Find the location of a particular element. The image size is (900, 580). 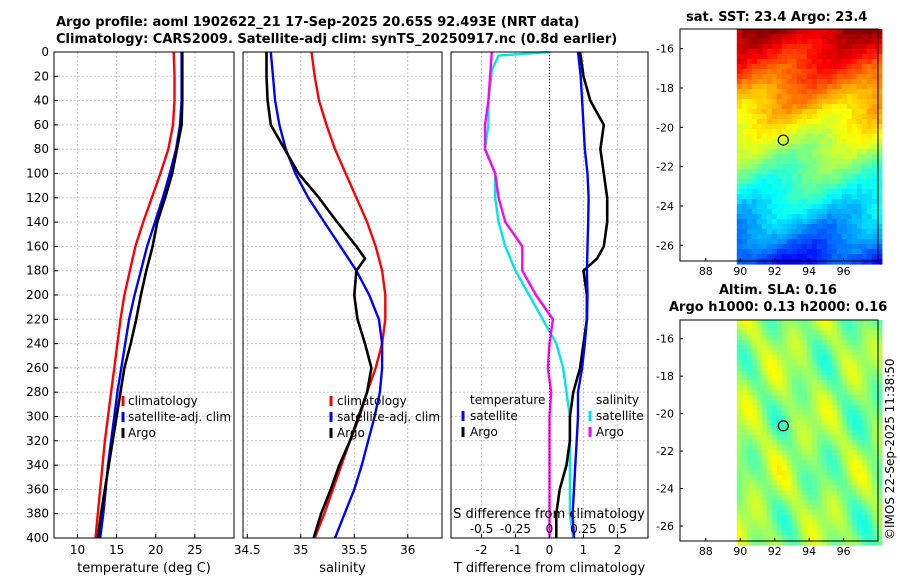

diff-s-tick-label: 0.25 is located at coordinates (583, 529).